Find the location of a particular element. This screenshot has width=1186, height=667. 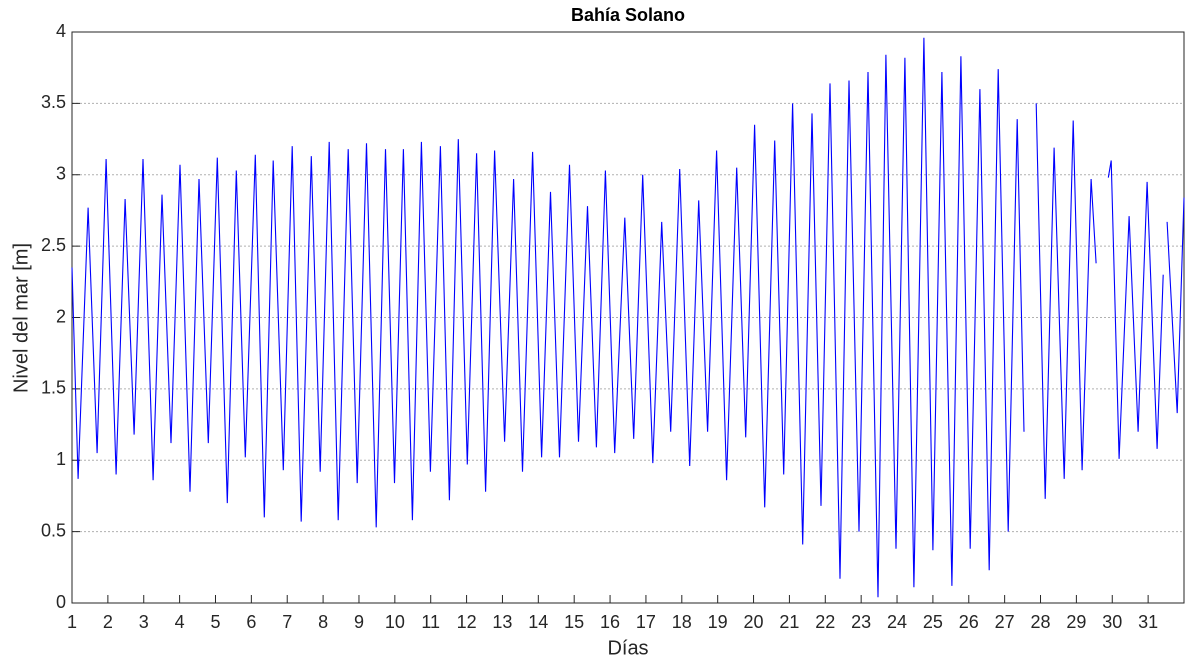

x-tick-label: 25 is located at coordinates (933, 622).